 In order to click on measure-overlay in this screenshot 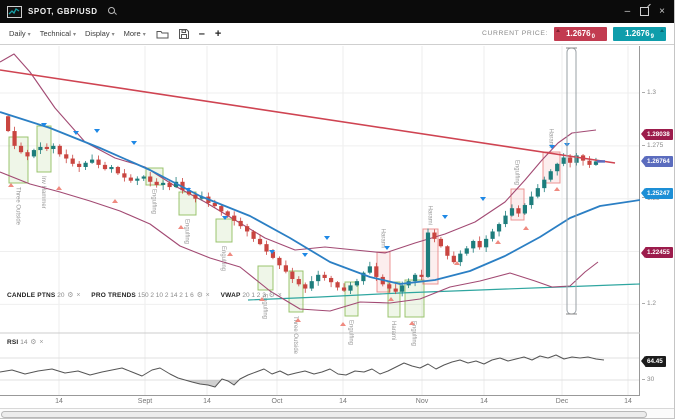, I will do `click(571, 181)`.